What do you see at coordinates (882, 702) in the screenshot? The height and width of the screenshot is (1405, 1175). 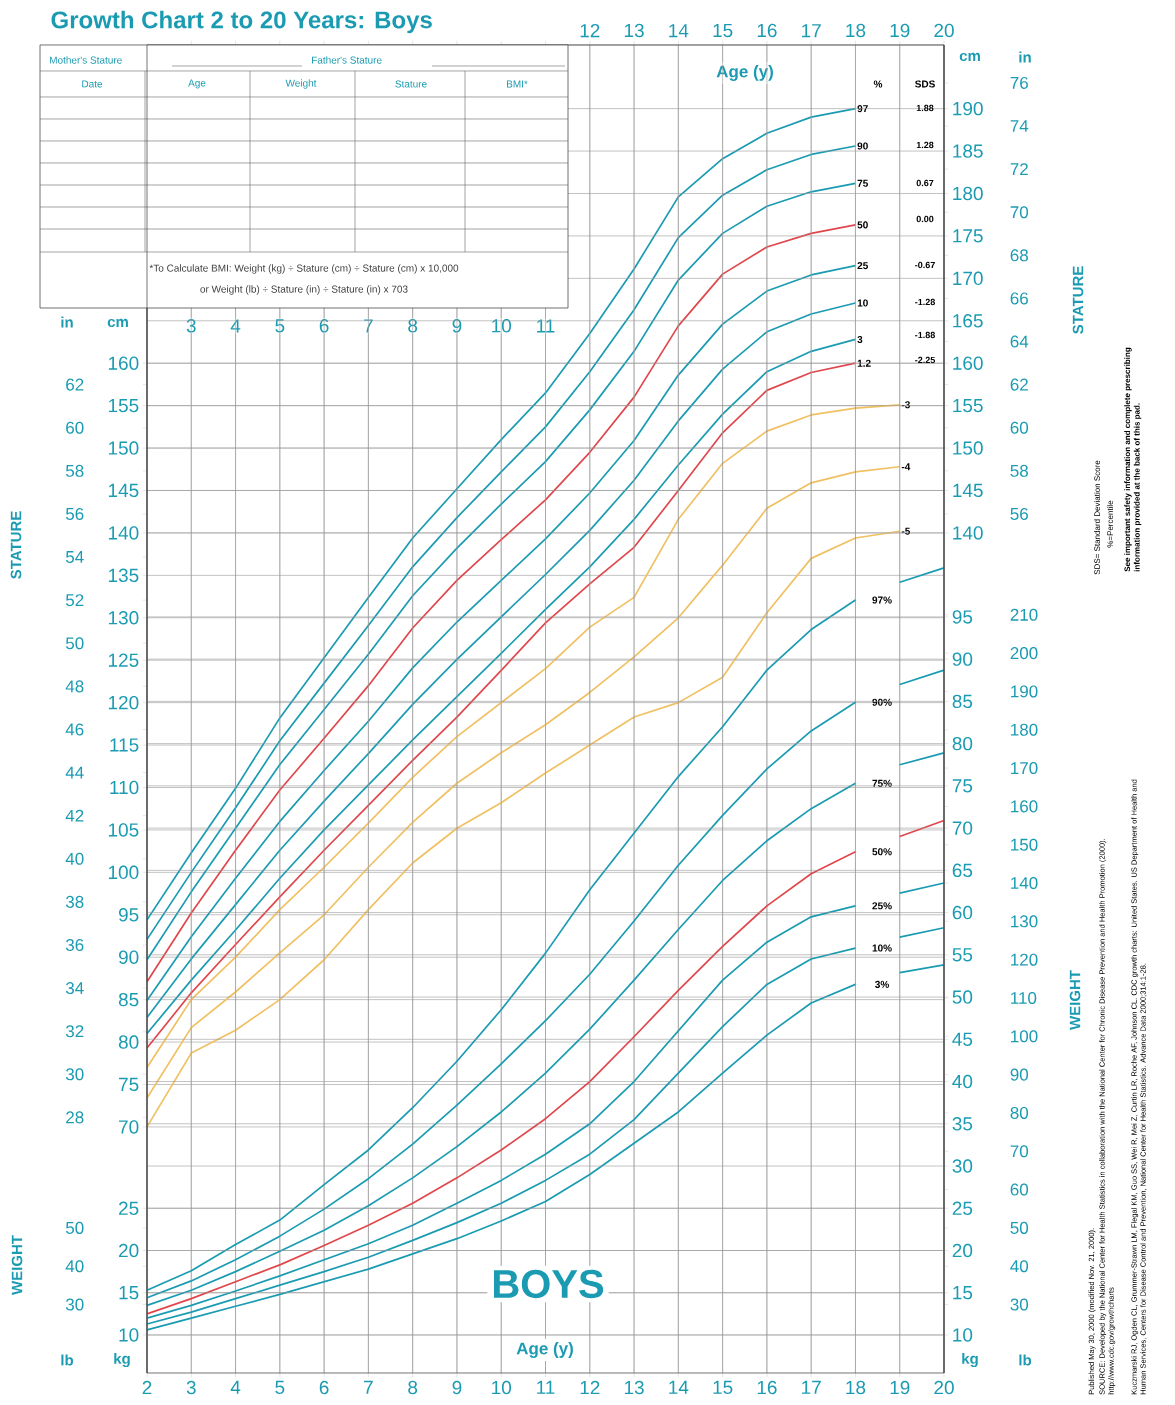 I see `series-label: 90%` at bounding box center [882, 702].